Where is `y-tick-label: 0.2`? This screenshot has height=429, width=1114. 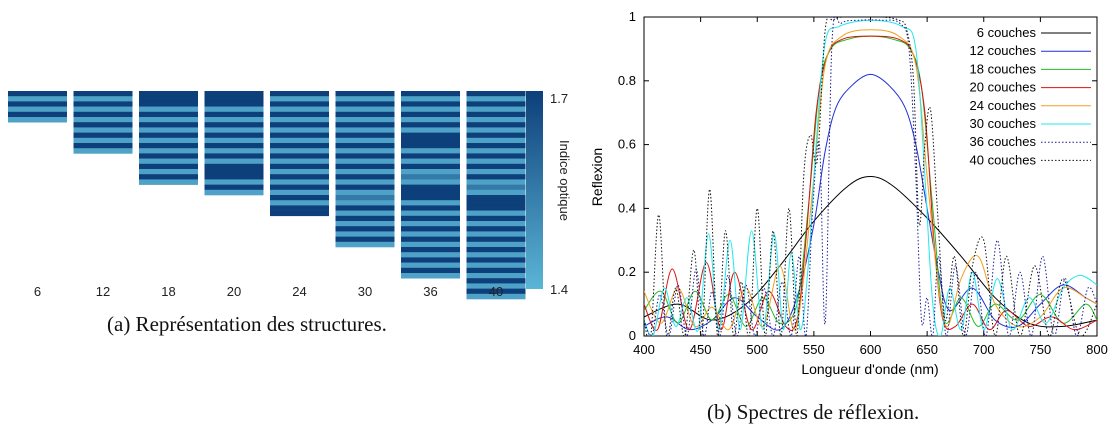
y-tick-label: 0.2 is located at coordinates (627, 271).